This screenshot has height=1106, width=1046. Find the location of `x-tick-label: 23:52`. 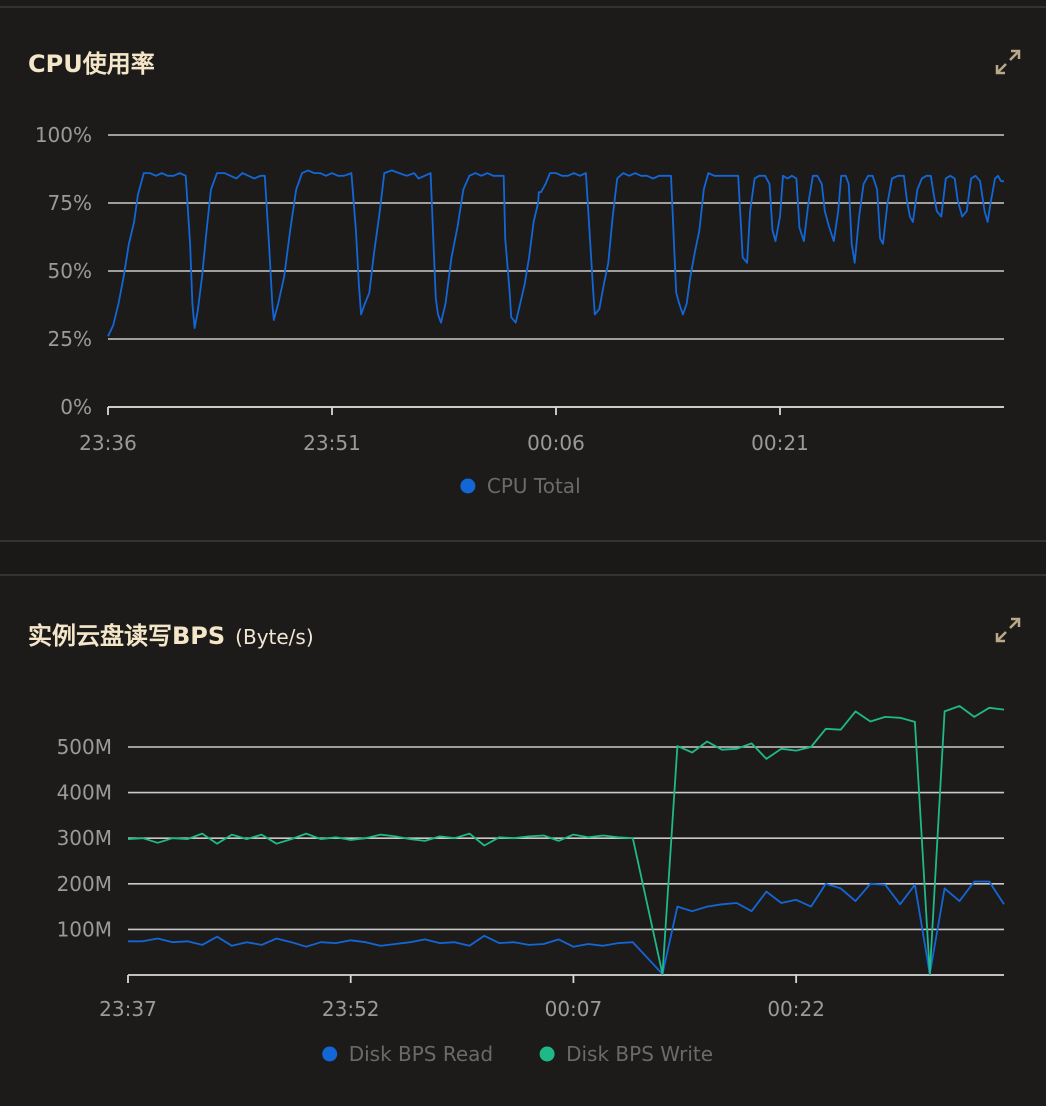

x-tick-label: 23:52 is located at coordinates (351, 1009).